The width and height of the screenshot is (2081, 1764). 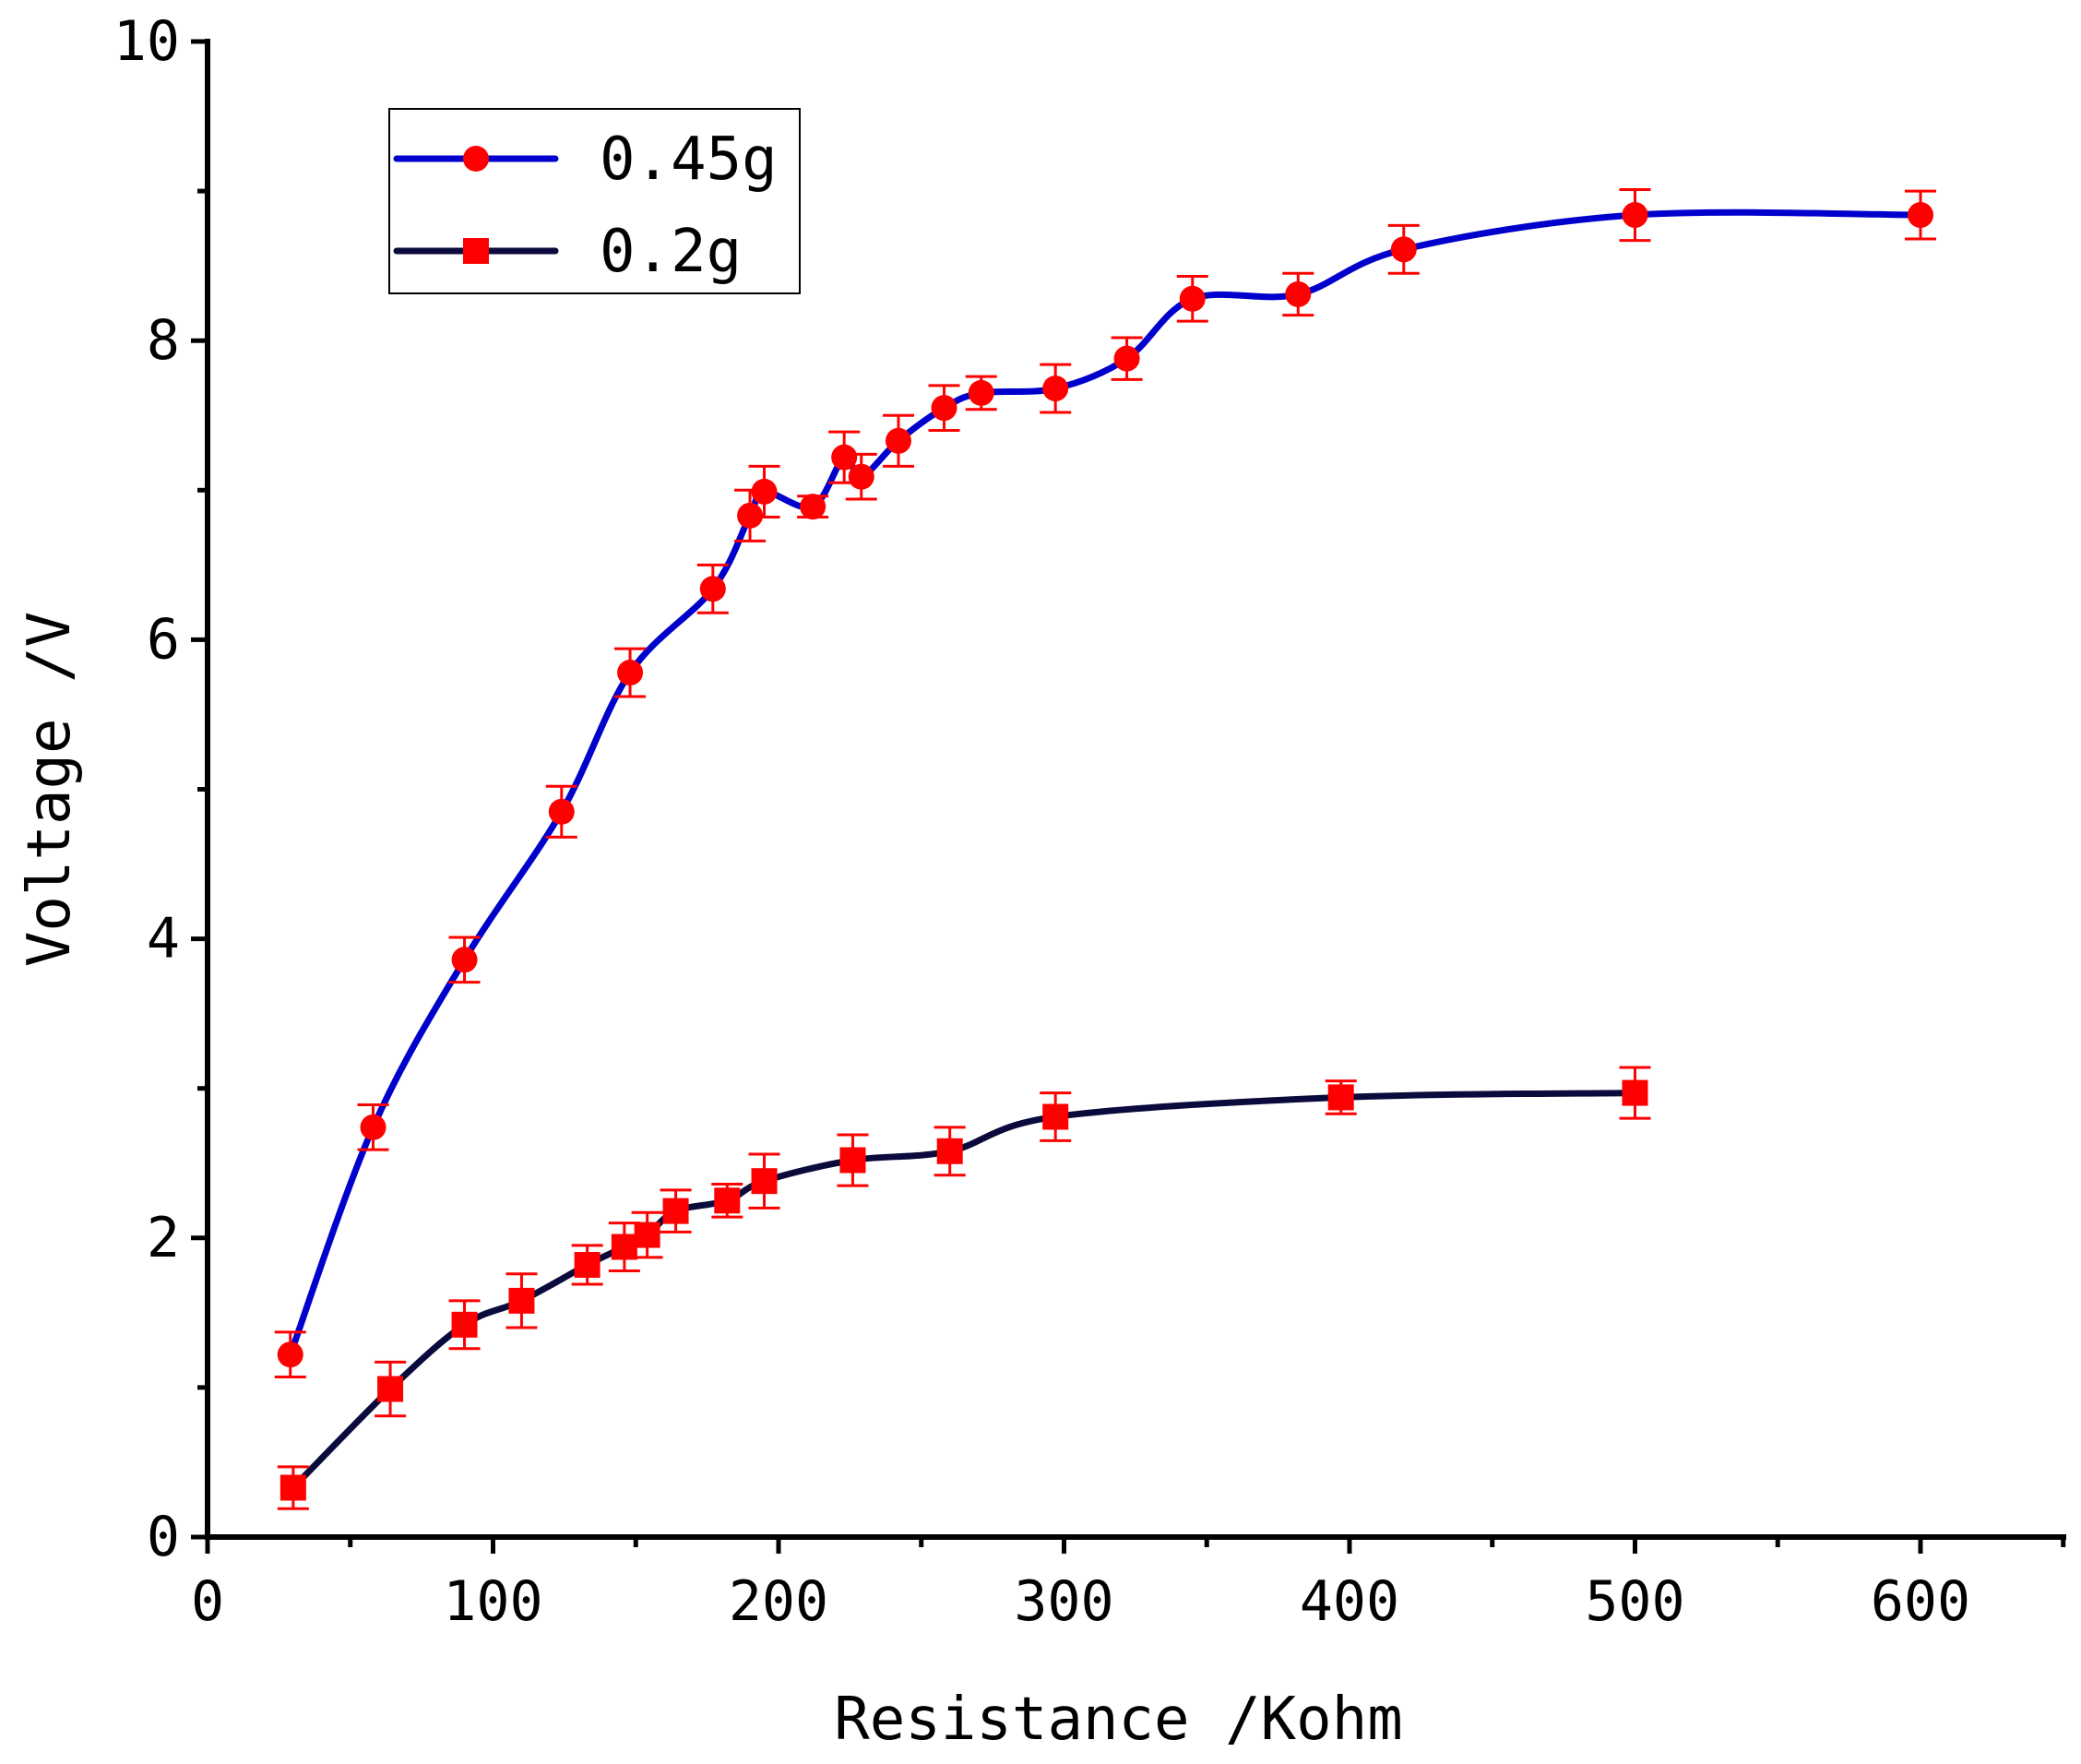 What do you see at coordinates (50, 790) in the screenshot?
I see `y-axis-title: Voltage /V` at bounding box center [50, 790].